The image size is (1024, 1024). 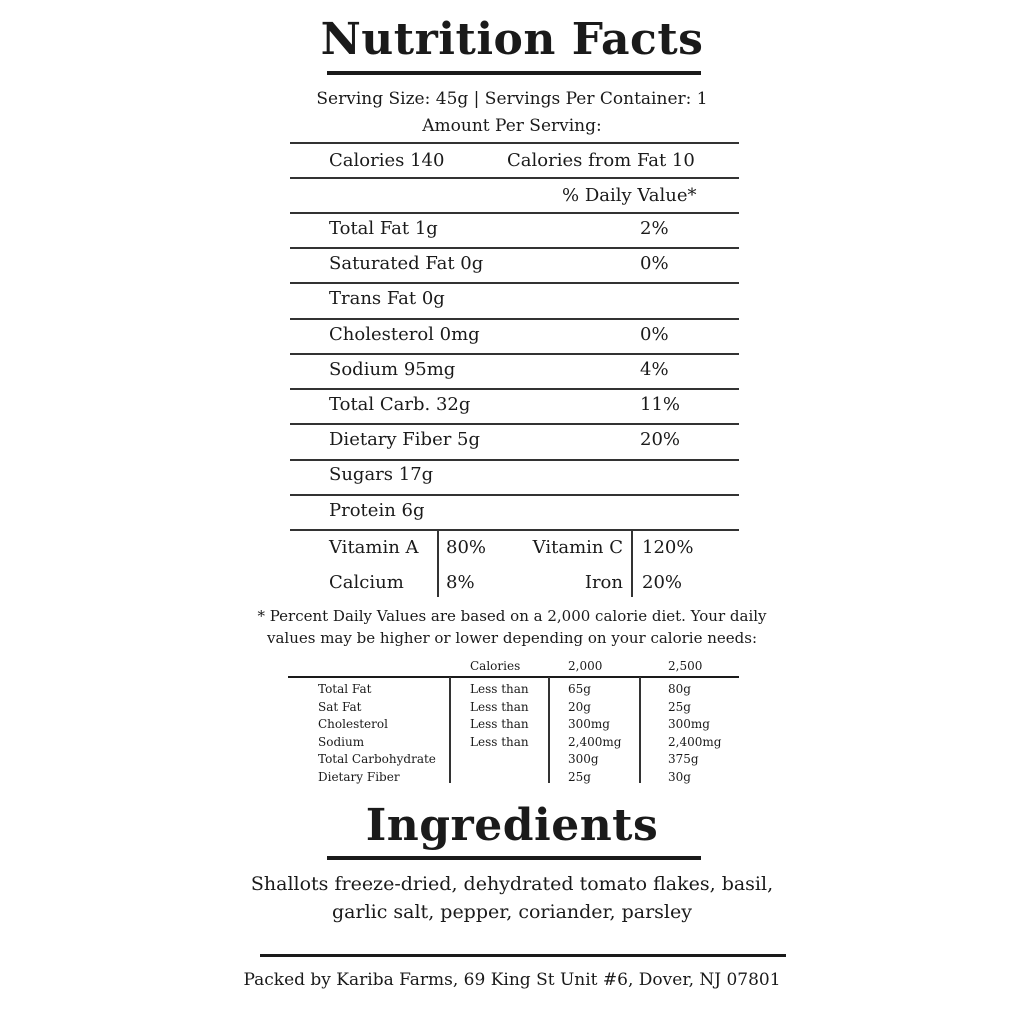 I want to click on nutrient-row: Sugars 17g, so click(x=514, y=475).